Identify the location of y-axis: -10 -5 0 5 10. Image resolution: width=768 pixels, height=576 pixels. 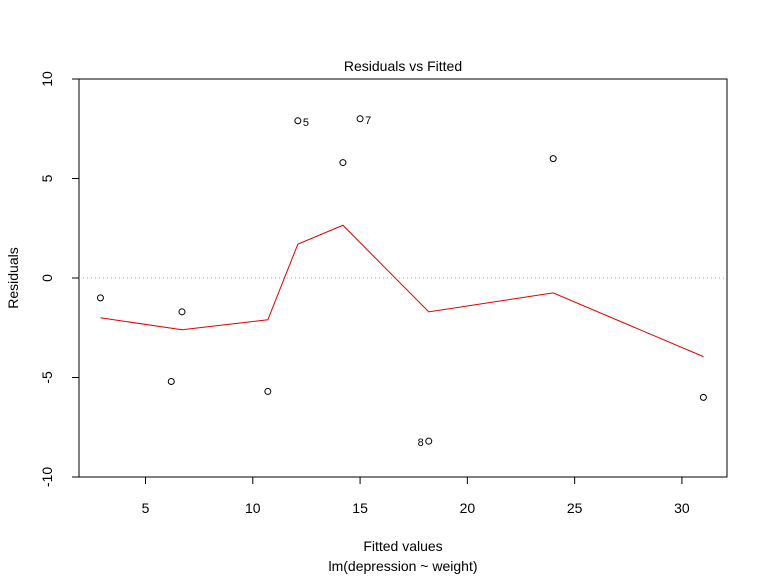
(59, 279).